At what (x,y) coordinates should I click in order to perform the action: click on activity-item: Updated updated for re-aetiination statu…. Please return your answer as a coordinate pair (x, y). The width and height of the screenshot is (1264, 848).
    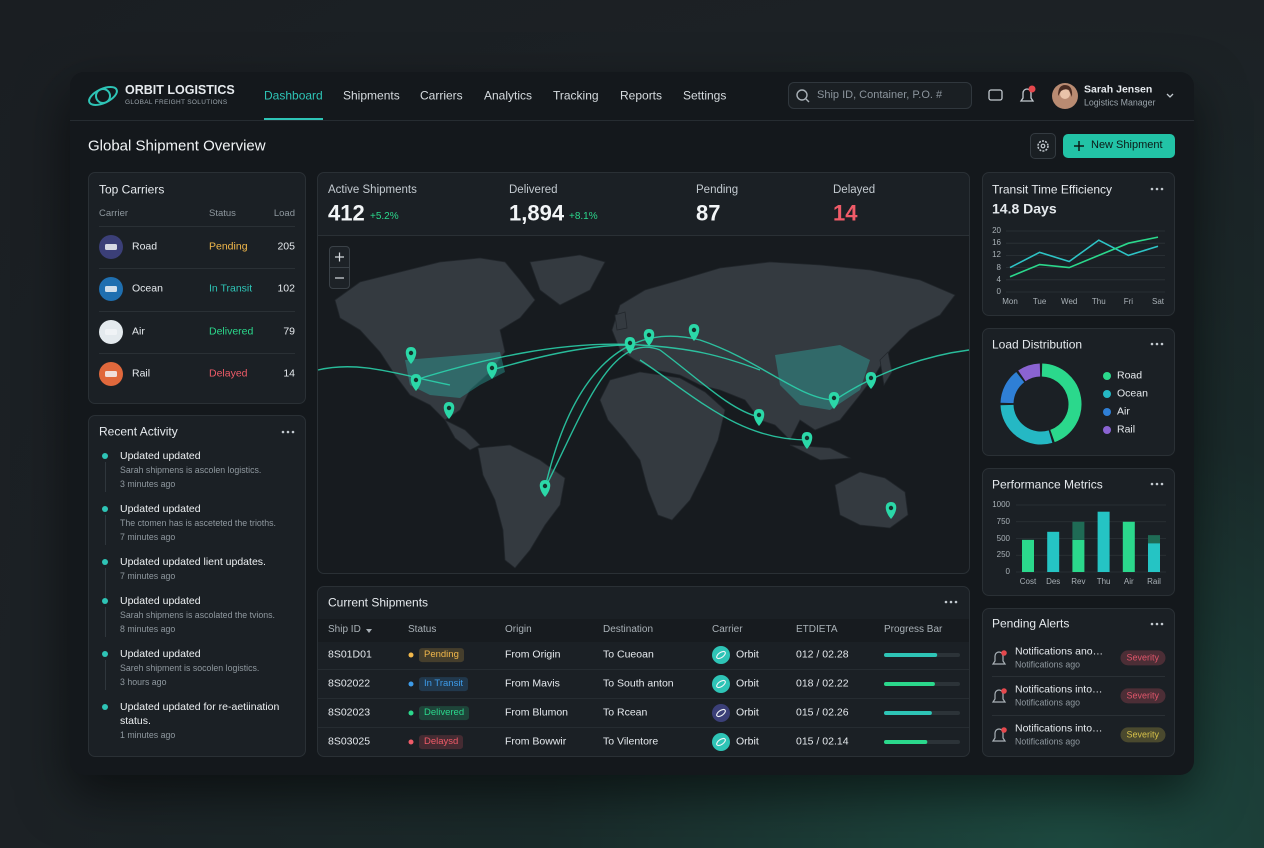
    Looking at the image, I should click on (199, 721).